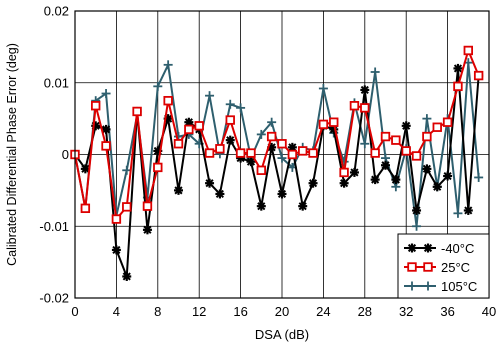 This screenshot has height=350, width=496. Describe the element at coordinates (74, 311) in the screenshot. I see `x-tick-label: 0` at that location.